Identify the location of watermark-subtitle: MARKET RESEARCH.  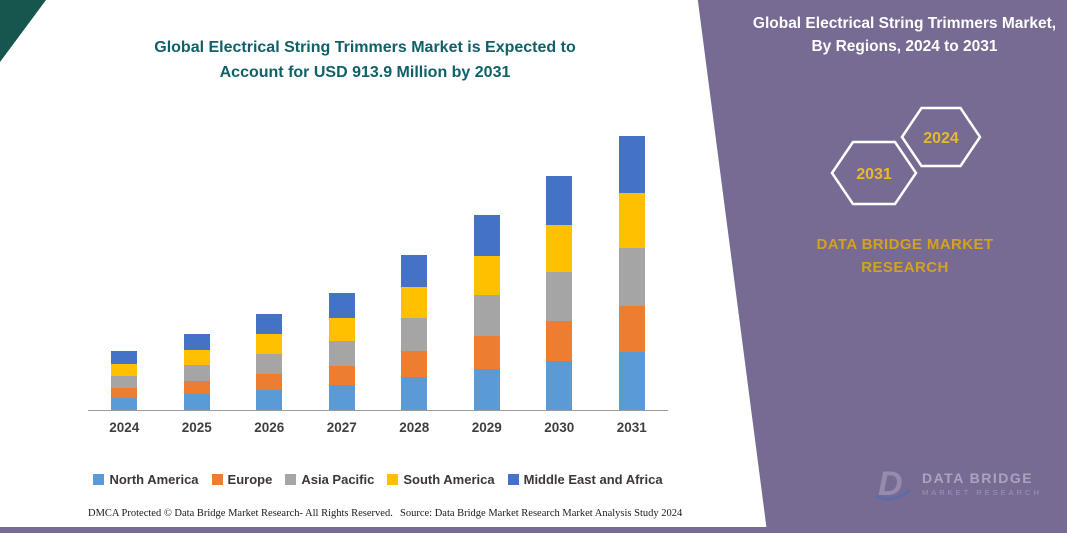
(982, 492).